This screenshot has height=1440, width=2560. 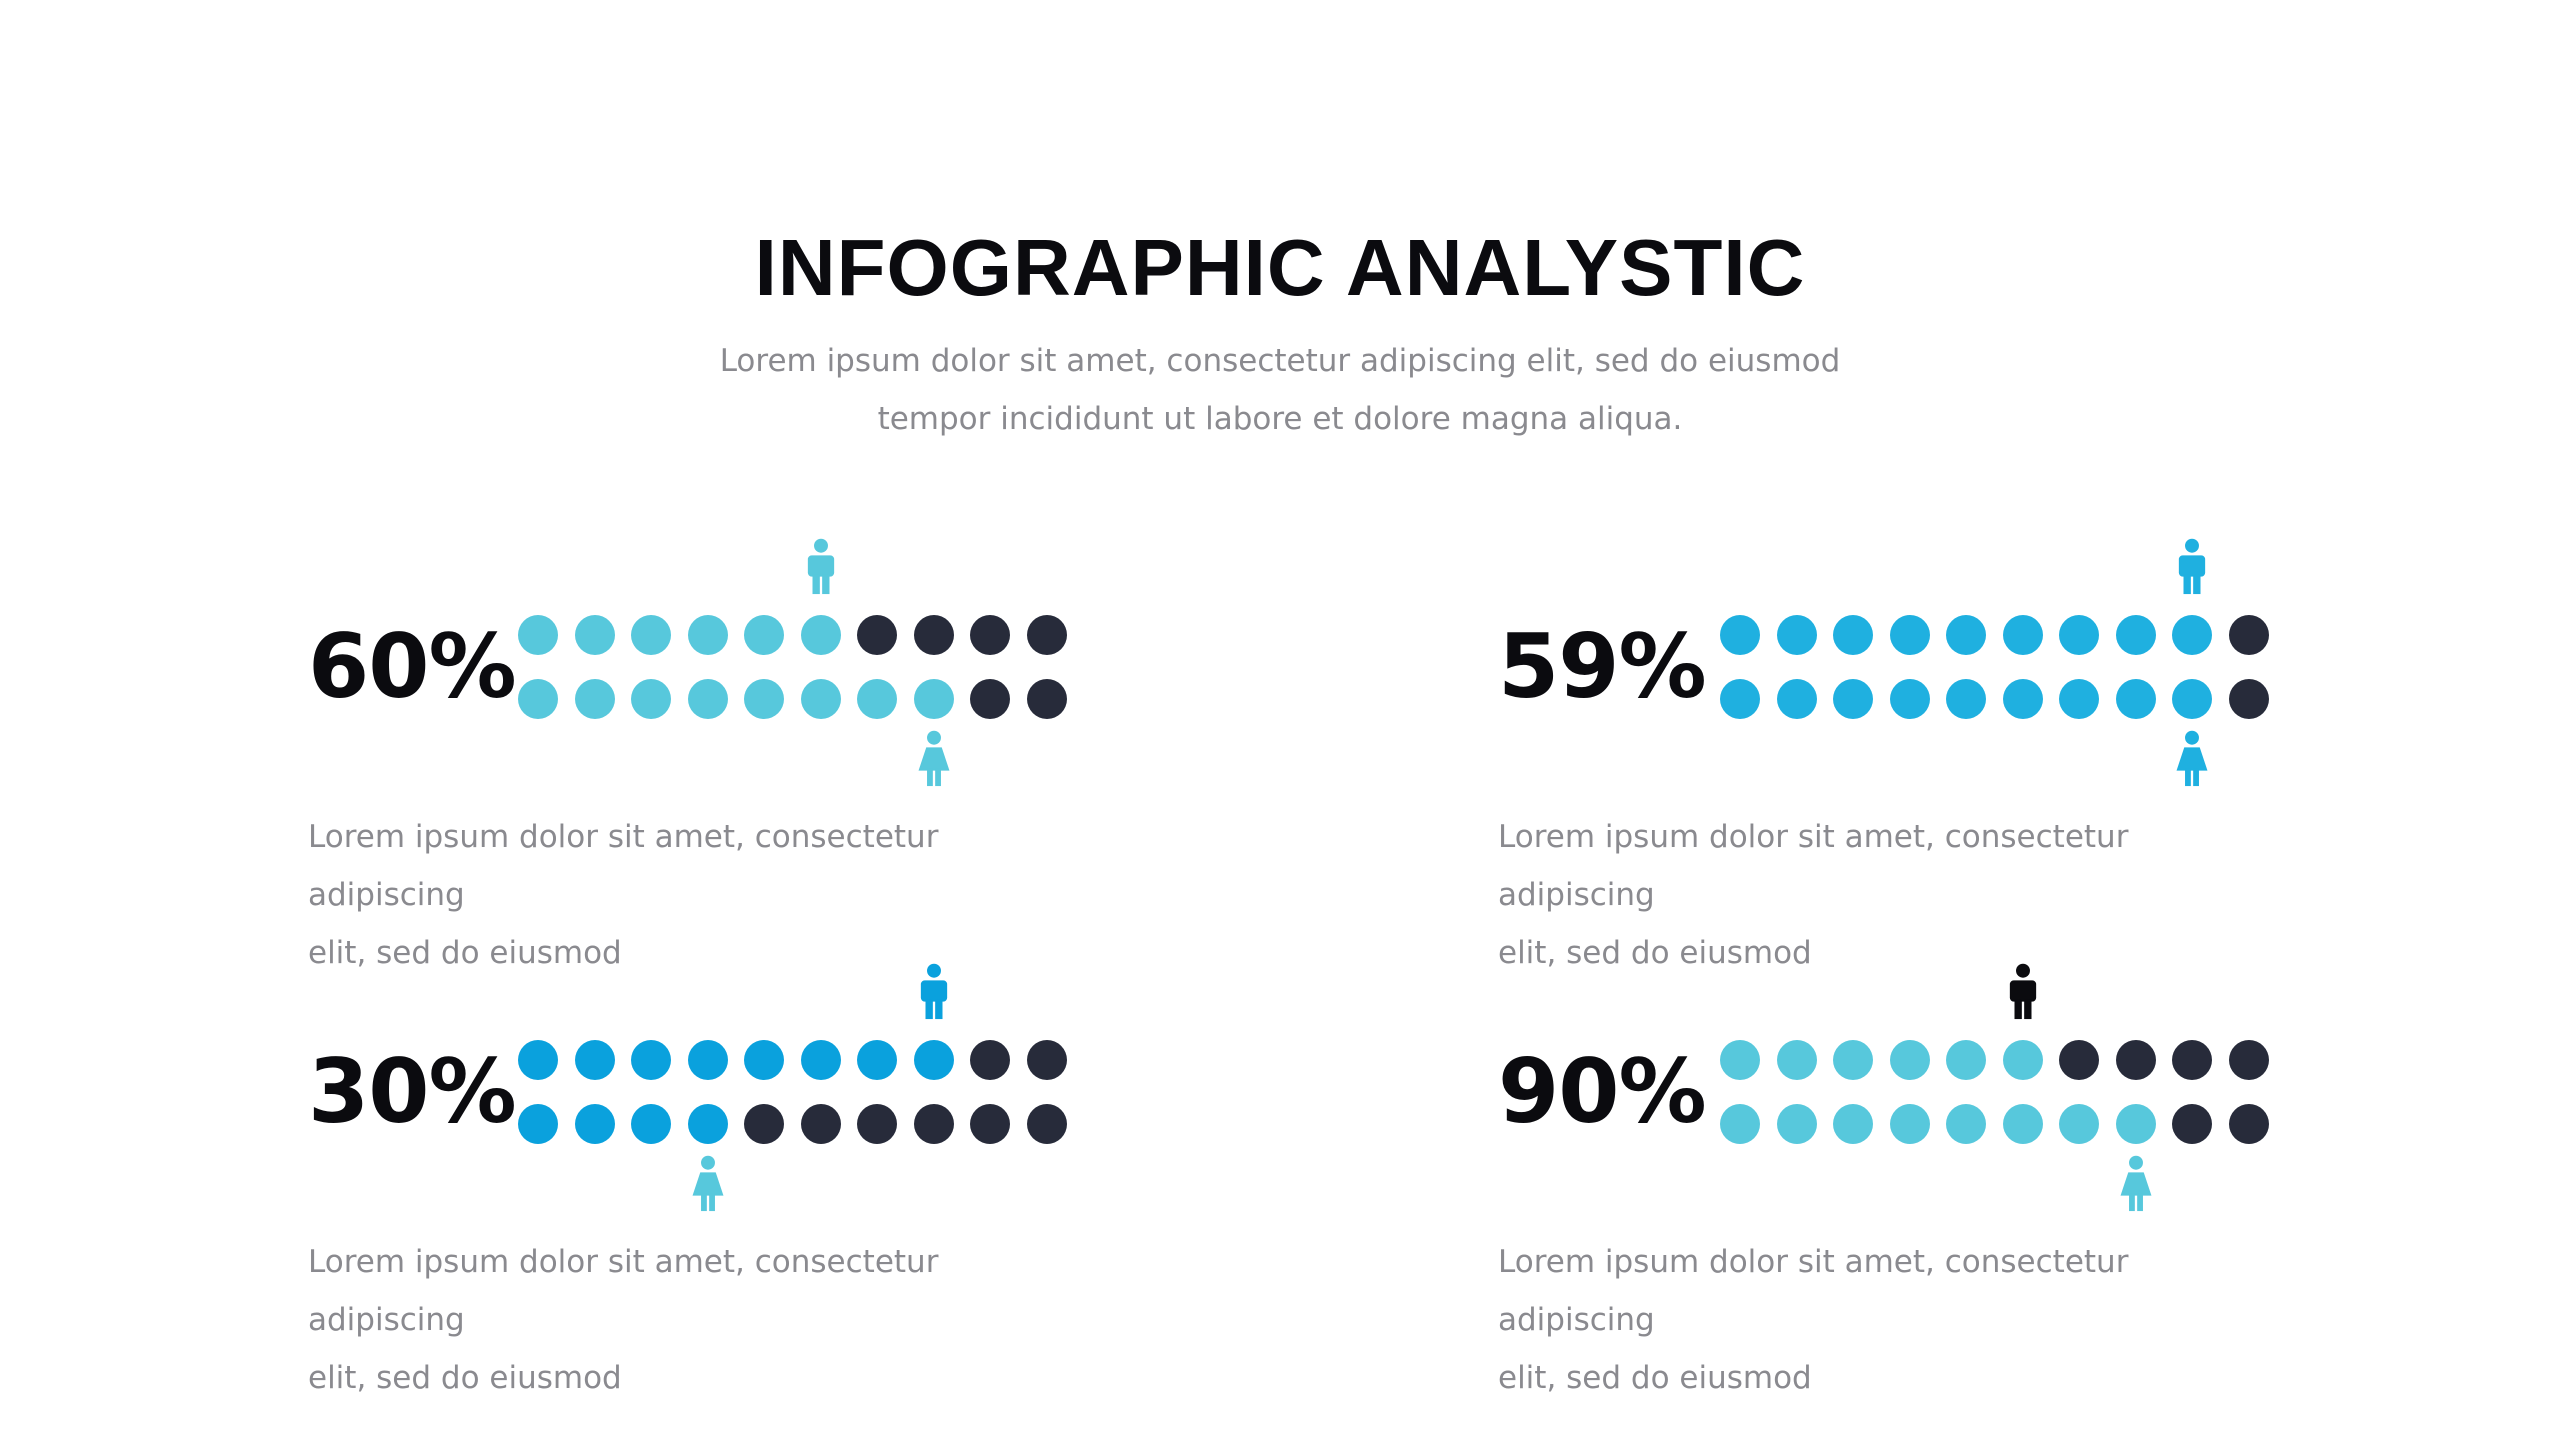 What do you see at coordinates (1602, 1091) in the screenshot?
I see `percent-label: 90%` at bounding box center [1602, 1091].